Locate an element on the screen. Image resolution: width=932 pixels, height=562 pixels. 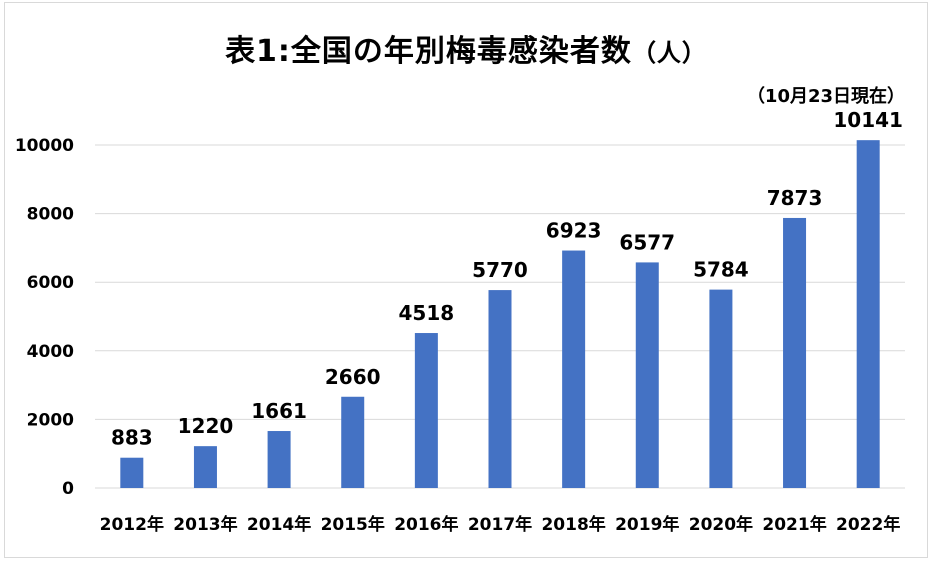
y-tick-label: 4000 is located at coordinates (50, 352).